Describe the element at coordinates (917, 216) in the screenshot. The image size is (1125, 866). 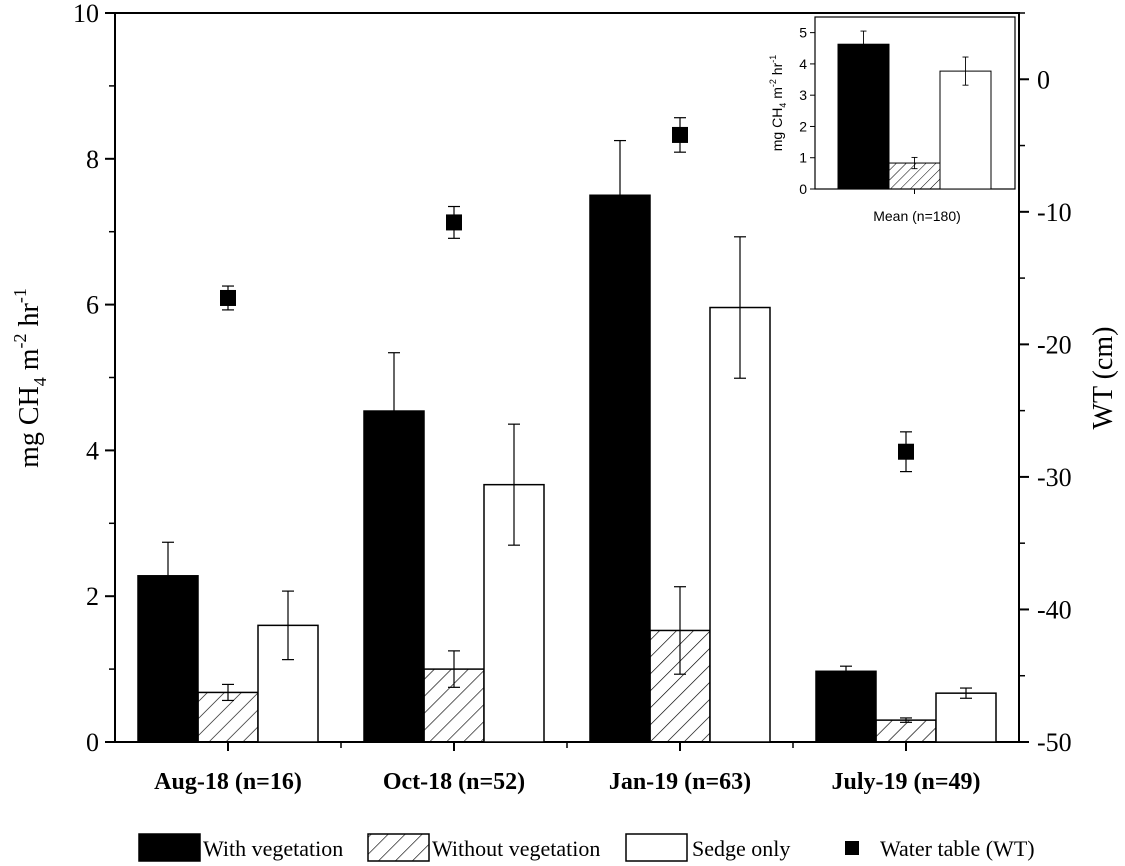
I see `inset-category-label: Mean (n=180)` at that location.